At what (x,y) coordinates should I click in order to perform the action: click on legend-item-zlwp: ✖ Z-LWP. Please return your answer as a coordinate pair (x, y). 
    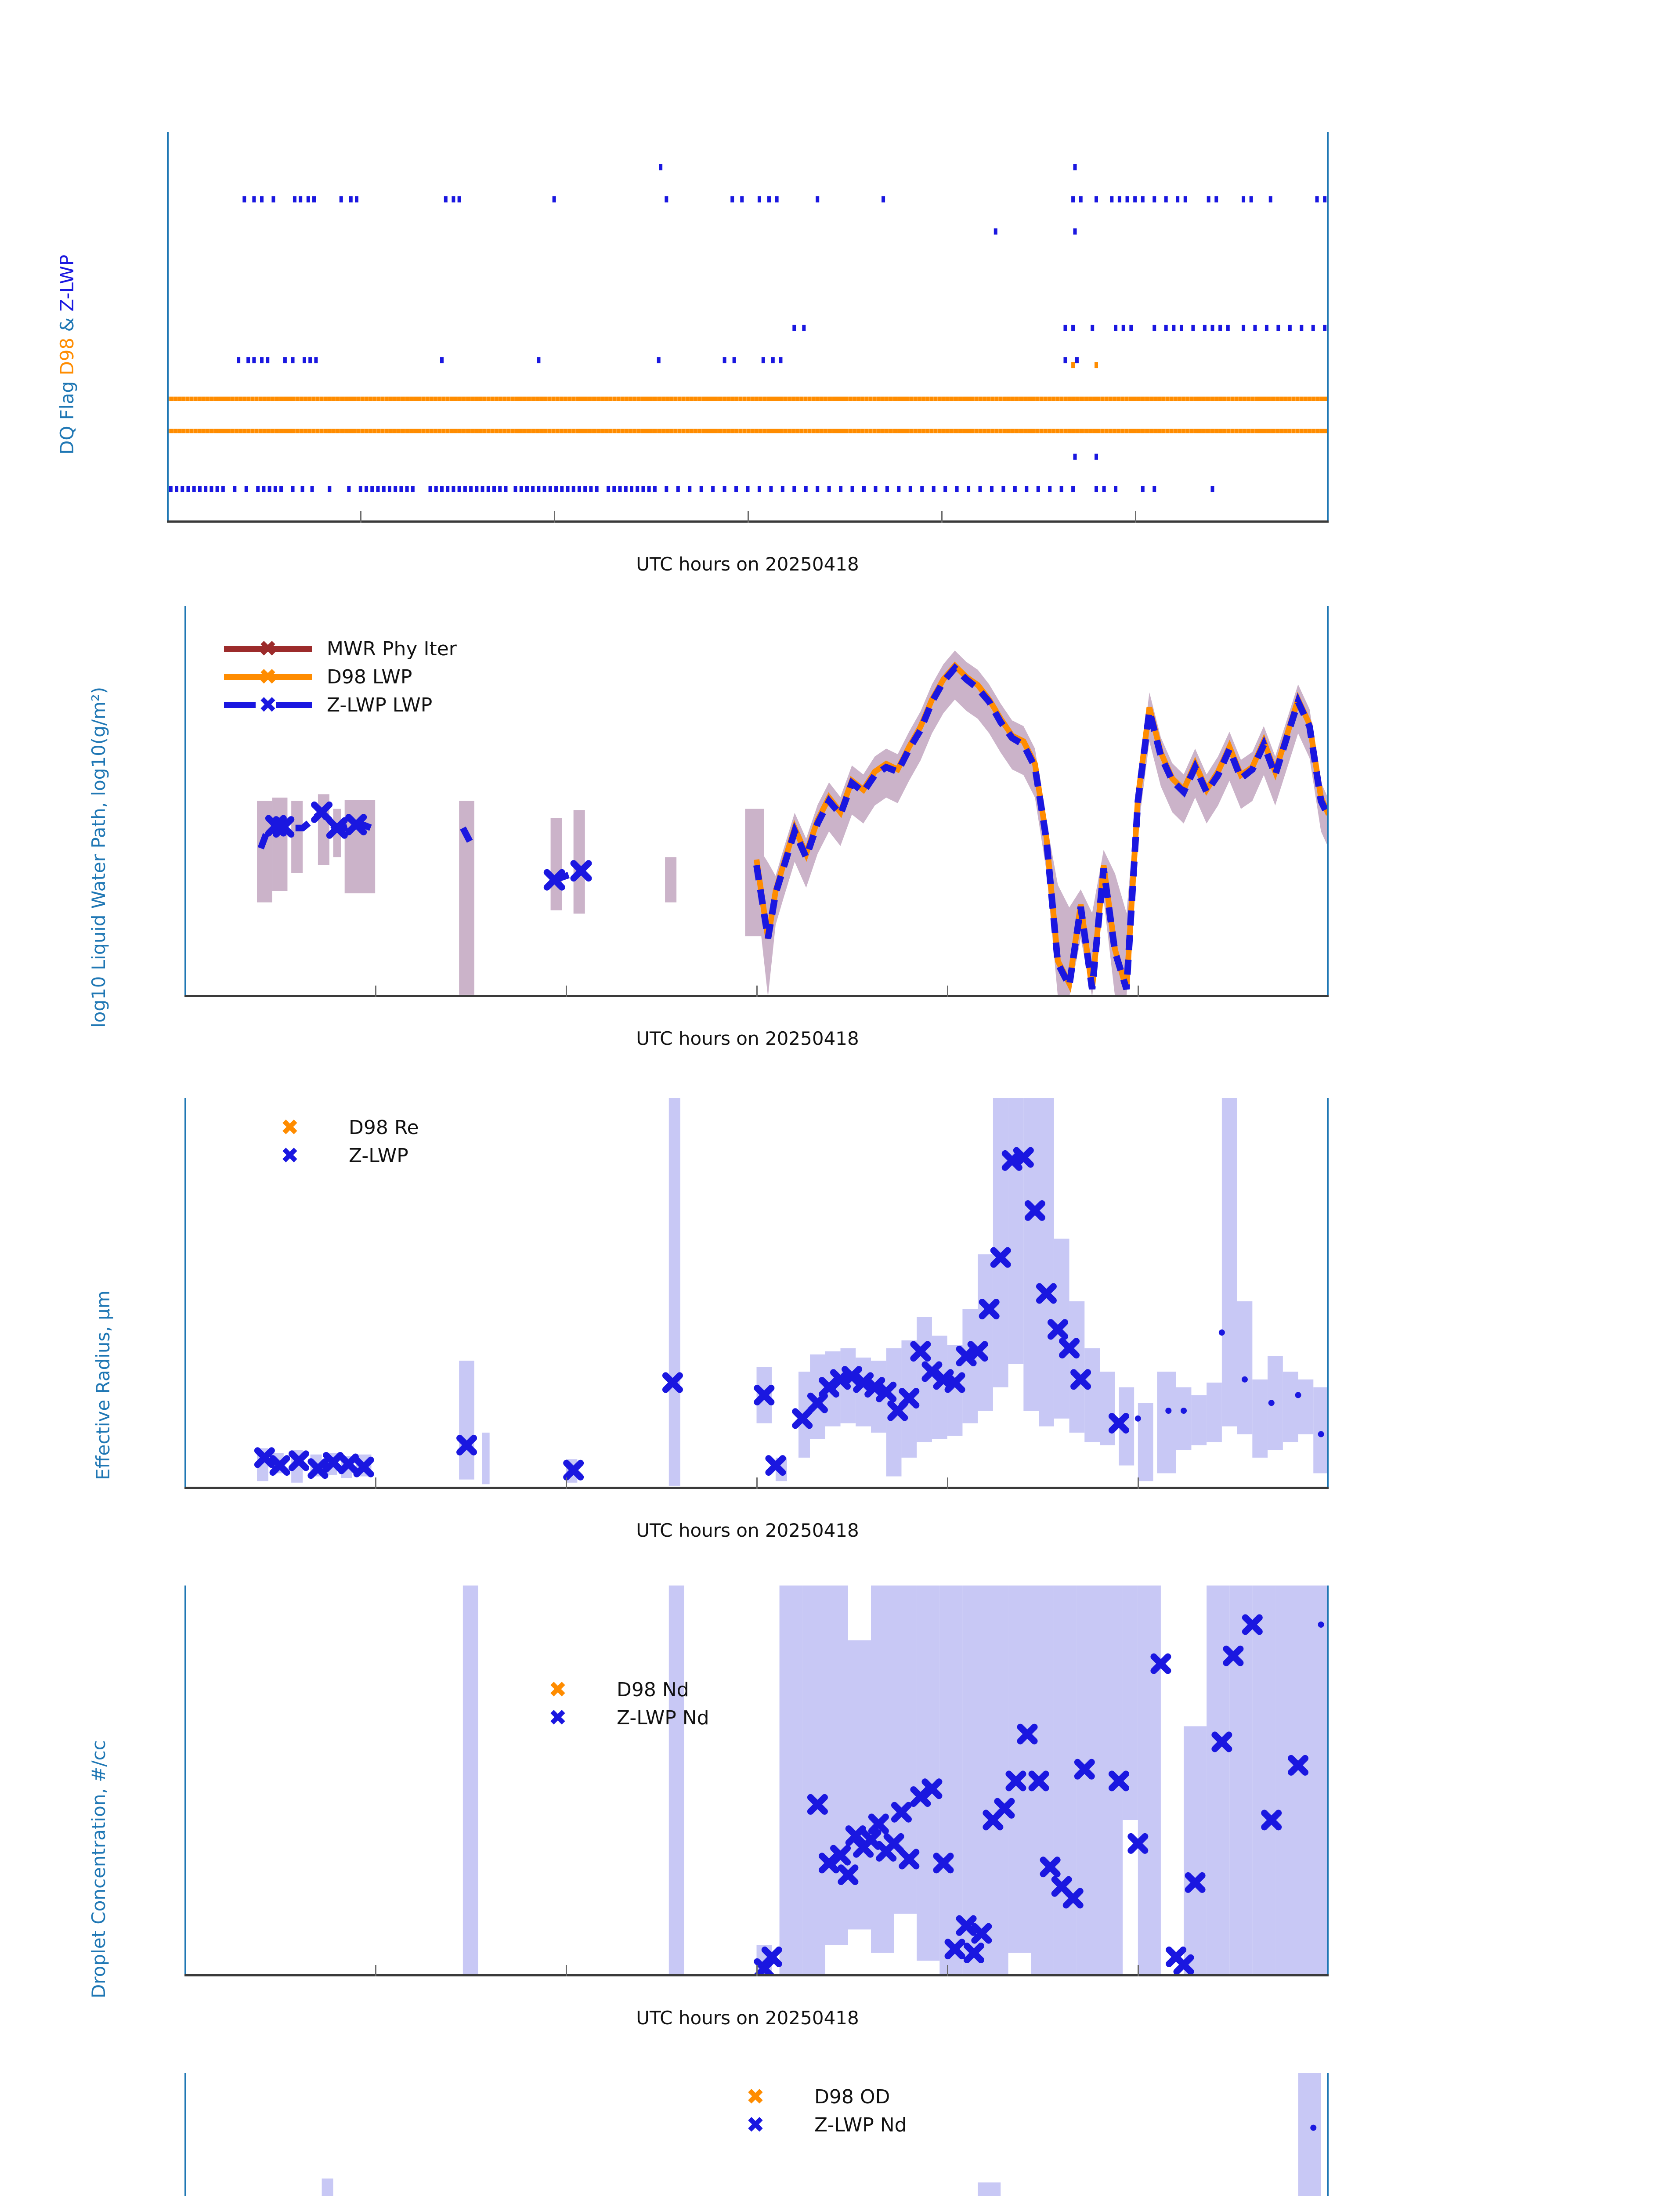
    Looking at the image, I should click on (332, 1155).